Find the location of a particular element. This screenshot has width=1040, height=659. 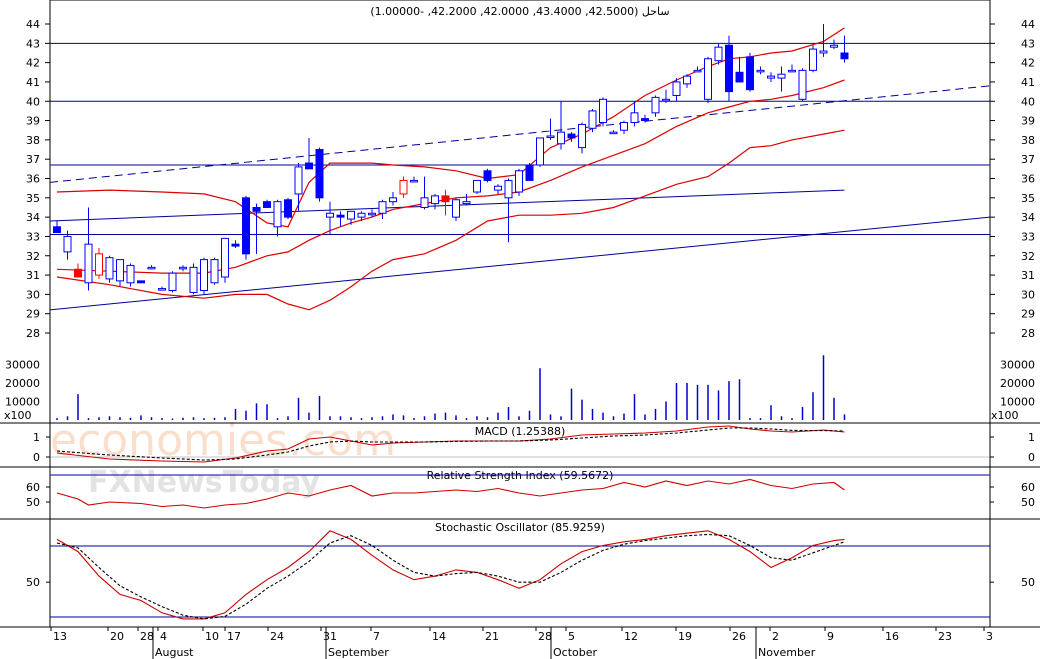

day-tick-label: 31 is located at coordinates (330, 636).